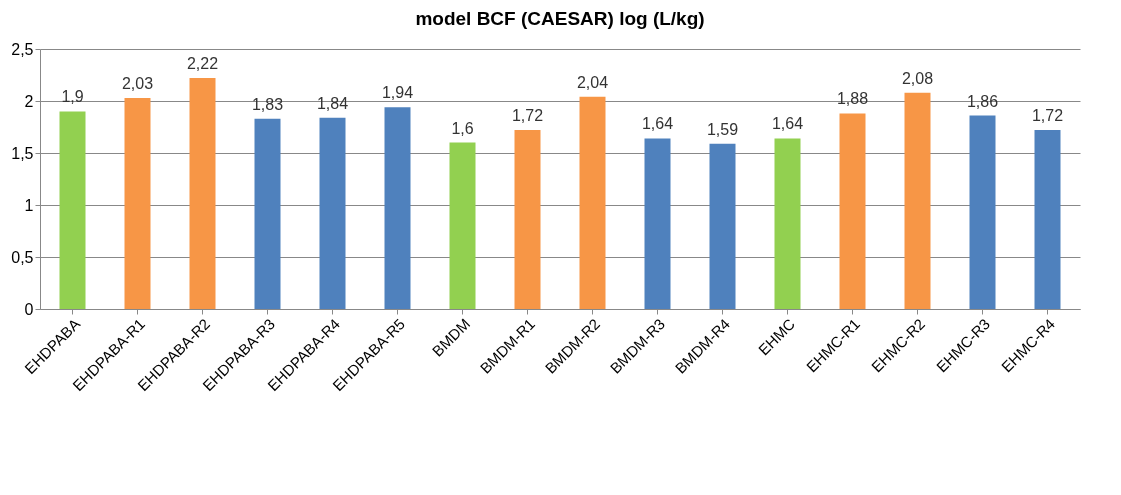 Image resolution: width=1121 pixels, height=495 pixels. I want to click on data-label: 1,59, so click(722, 129).